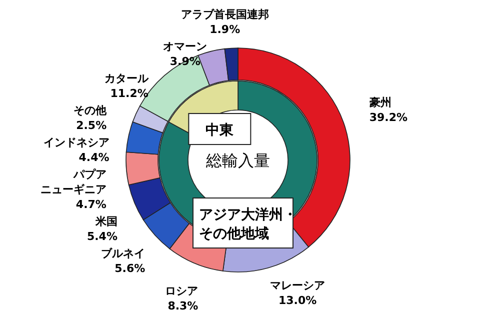 The height and width of the screenshot is (329, 500). Describe the element at coordinates (297, 300) in the screenshot. I see `data-label: 13.0%` at that location.